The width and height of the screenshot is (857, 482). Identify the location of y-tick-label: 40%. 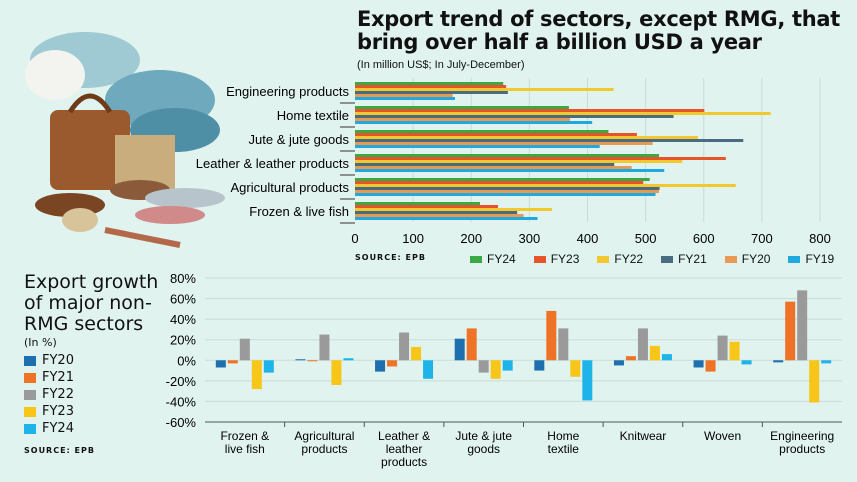
(183, 319).